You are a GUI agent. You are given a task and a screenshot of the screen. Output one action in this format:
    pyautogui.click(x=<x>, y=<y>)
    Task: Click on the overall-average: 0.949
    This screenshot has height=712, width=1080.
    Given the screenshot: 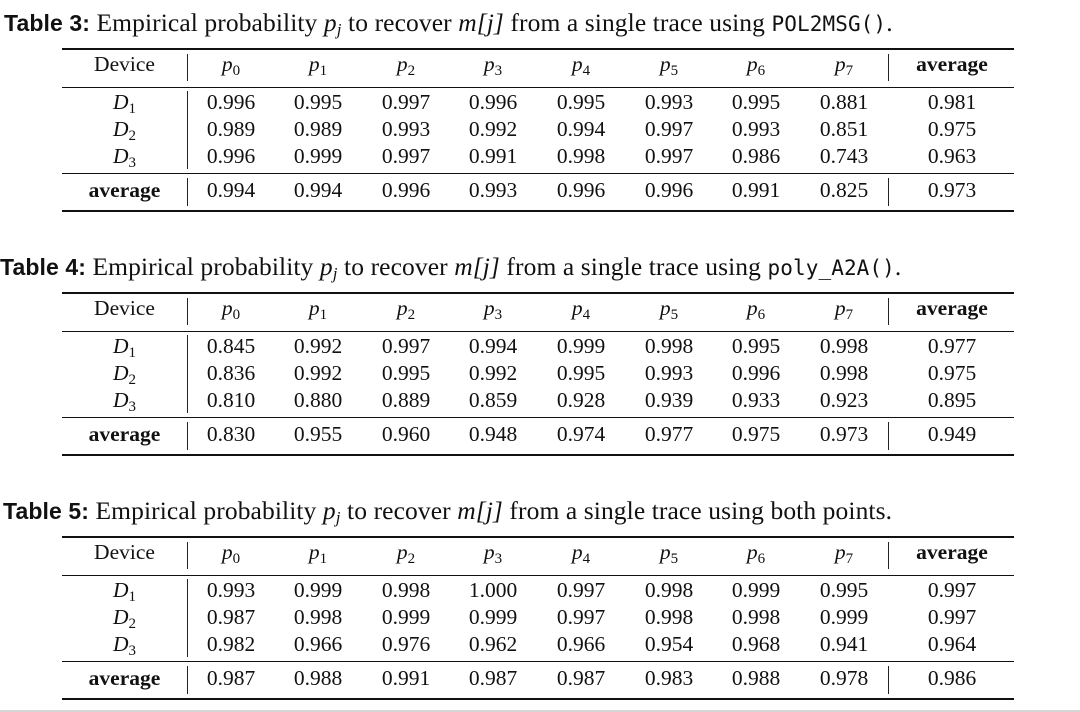 What is the action you would take?
    pyautogui.click(x=952, y=434)
    